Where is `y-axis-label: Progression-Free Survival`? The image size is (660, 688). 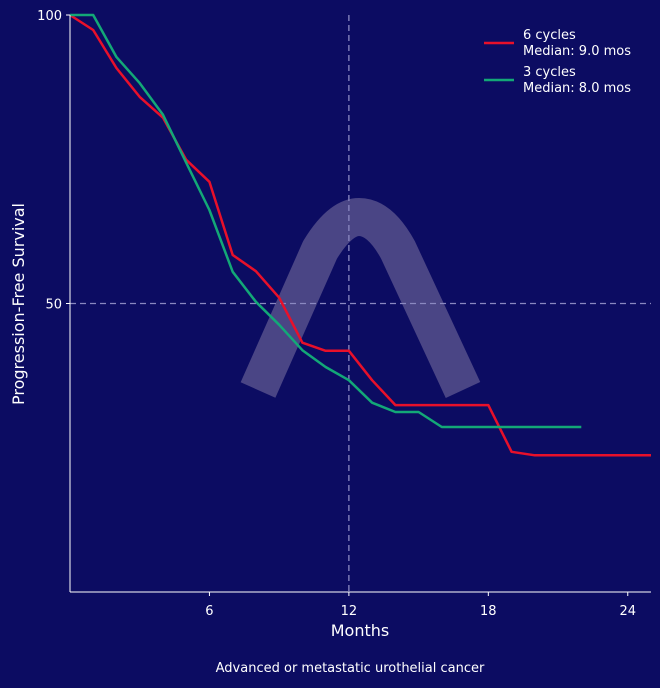 y-axis-label: Progression-Free Survival is located at coordinates (18, 304).